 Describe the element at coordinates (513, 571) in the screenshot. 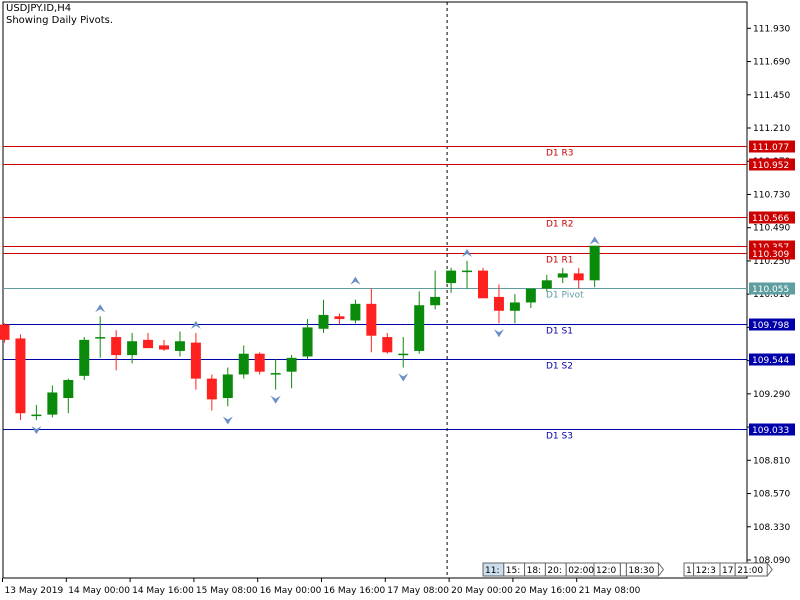

I see `session-tab-label: 15:` at that location.